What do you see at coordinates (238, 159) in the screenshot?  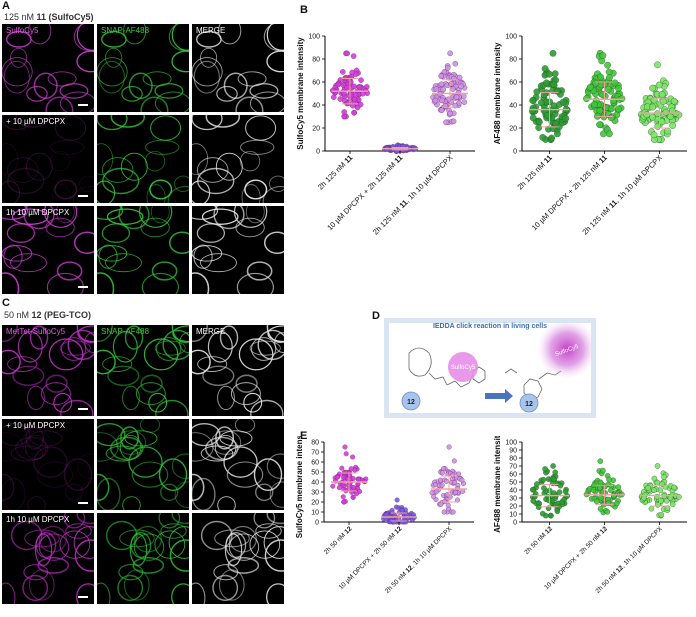 I see `micrograph-a-r2-c3` at bounding box center [238, 159].